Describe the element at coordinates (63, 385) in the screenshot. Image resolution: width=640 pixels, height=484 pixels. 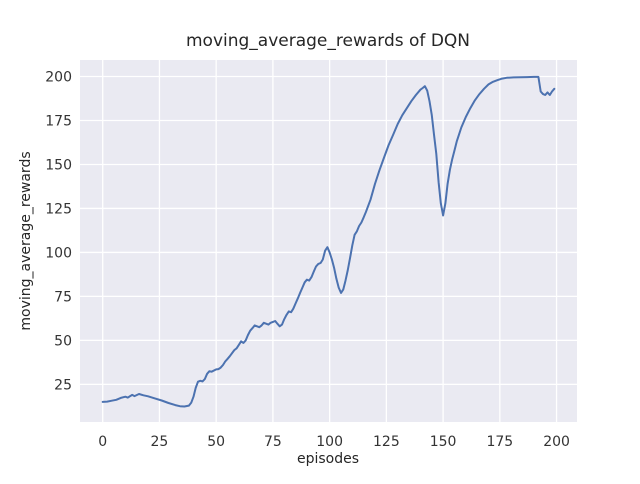
I see `y-tick-label: 25` at that location.